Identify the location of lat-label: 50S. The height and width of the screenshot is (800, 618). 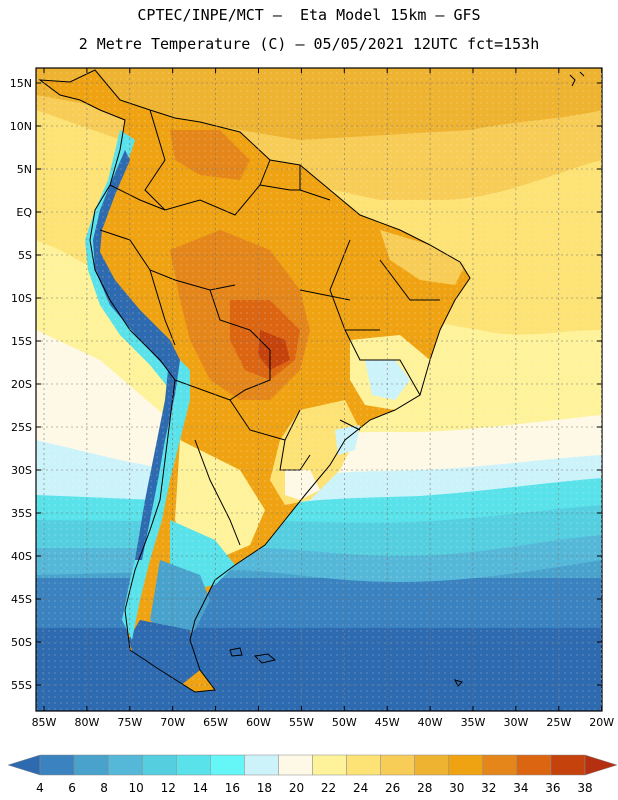
(21, 642).